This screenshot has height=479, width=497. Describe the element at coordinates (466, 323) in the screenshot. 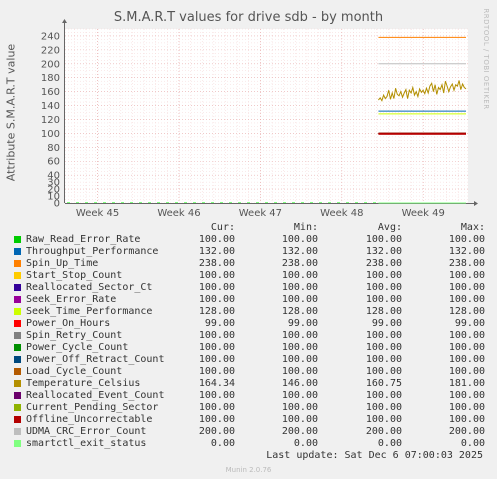

I see `legend-value-max: 99.00` at that location.